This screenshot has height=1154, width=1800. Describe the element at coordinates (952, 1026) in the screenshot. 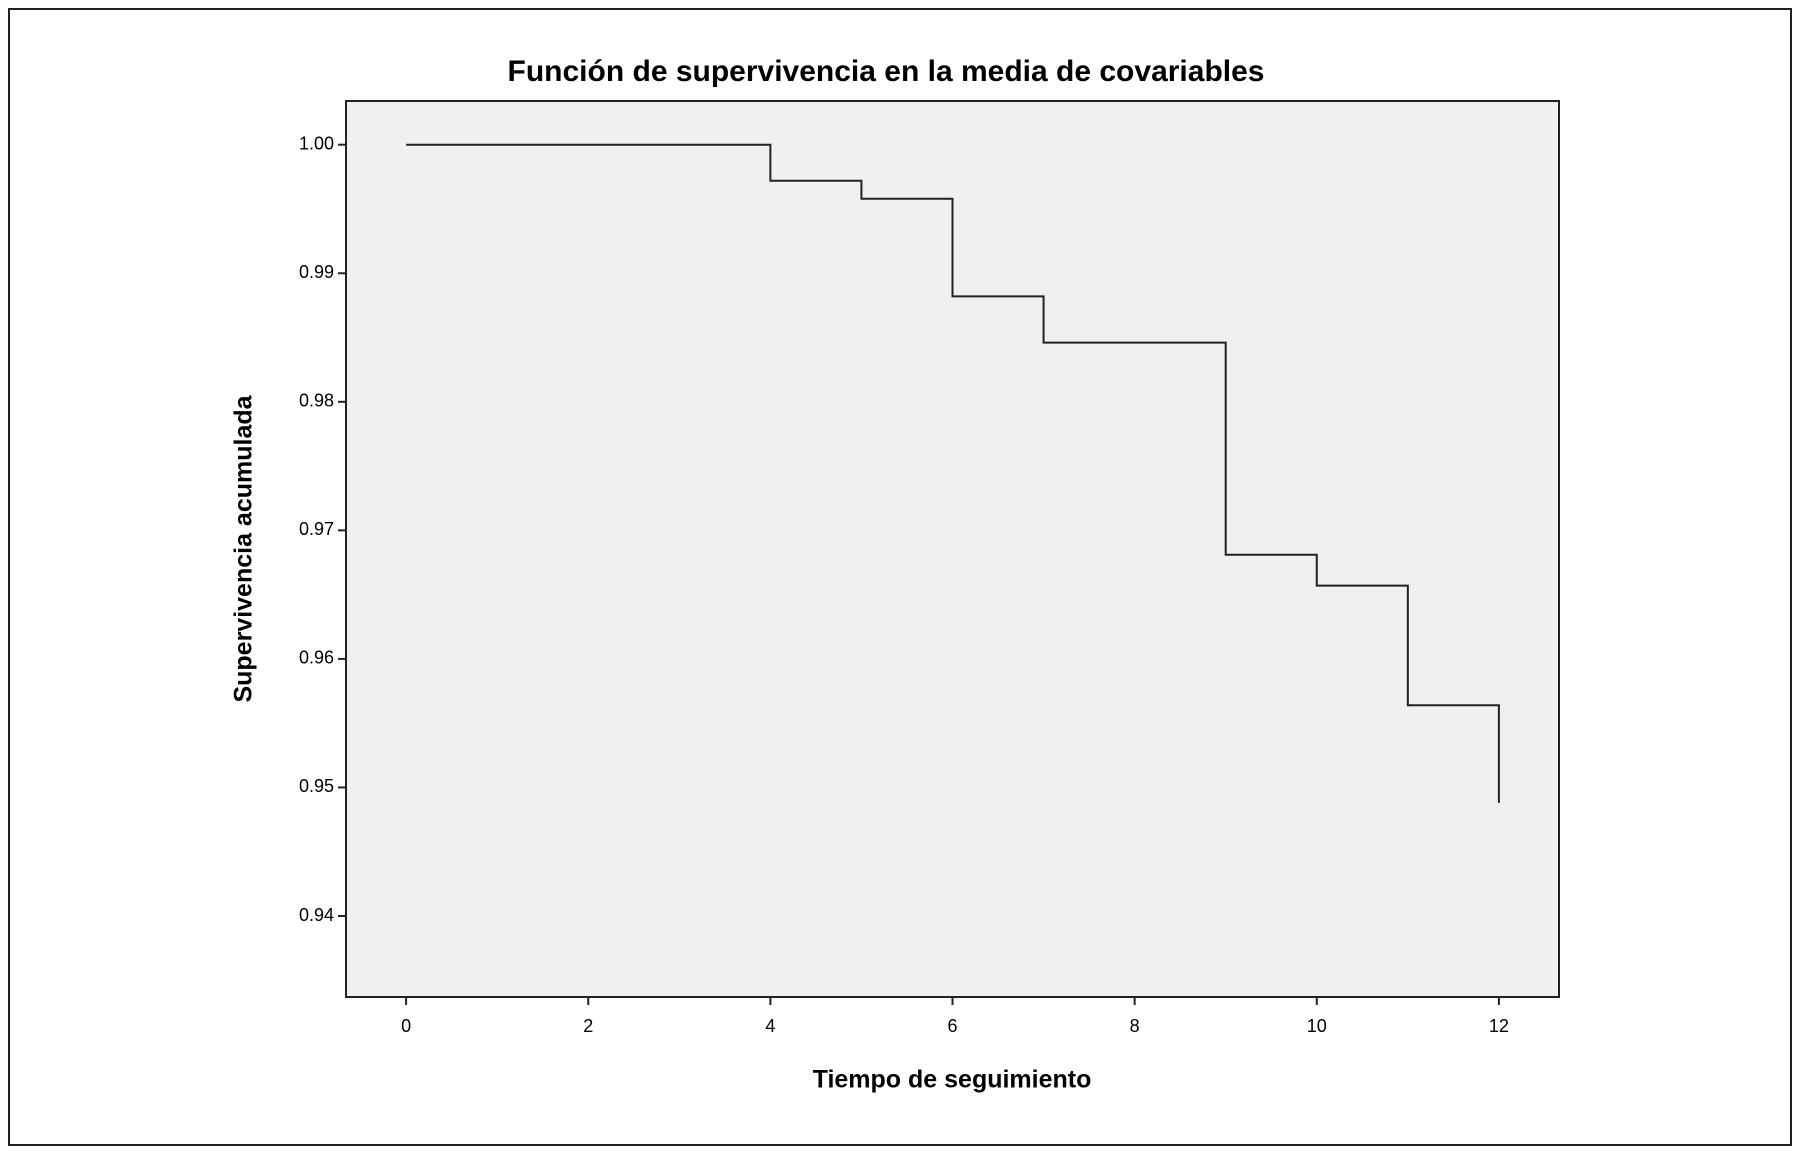

I see `x-tick-label: 6` at that location.